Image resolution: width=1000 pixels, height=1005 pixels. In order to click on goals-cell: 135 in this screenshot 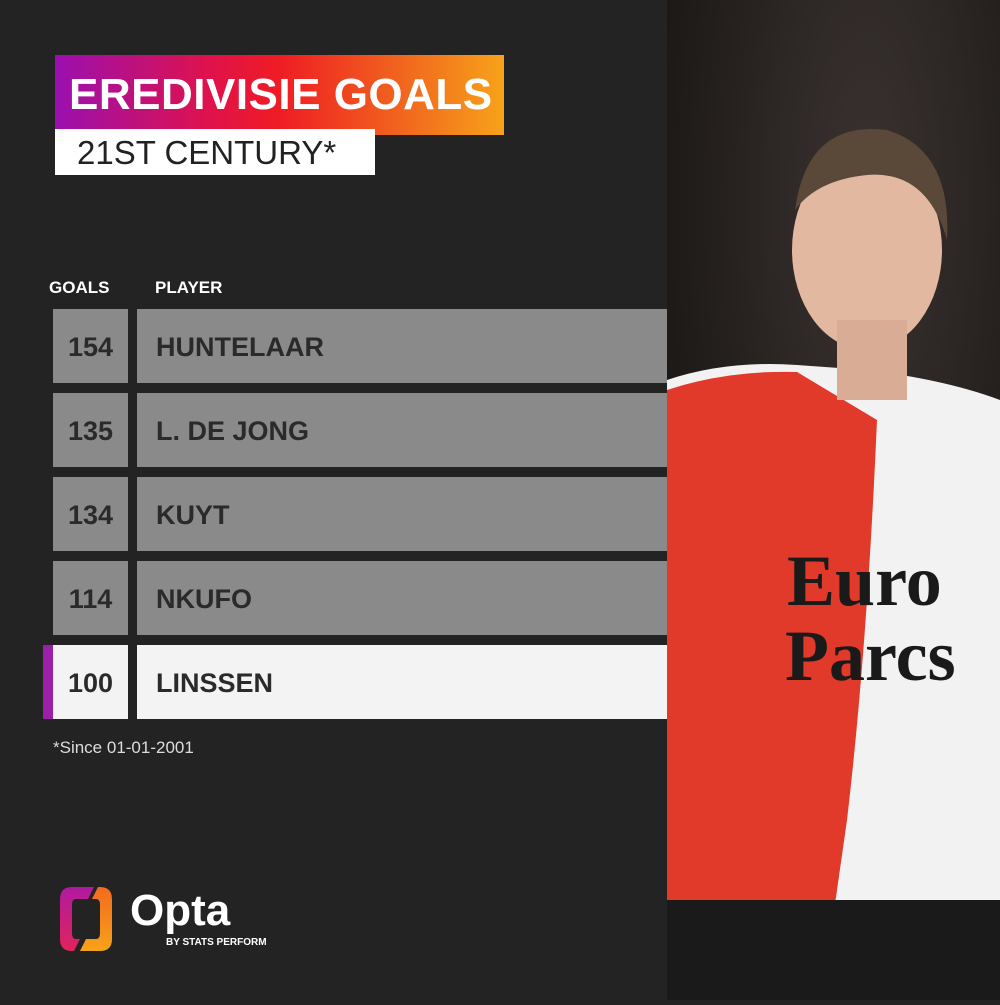, I will do `click(90, 430)`.